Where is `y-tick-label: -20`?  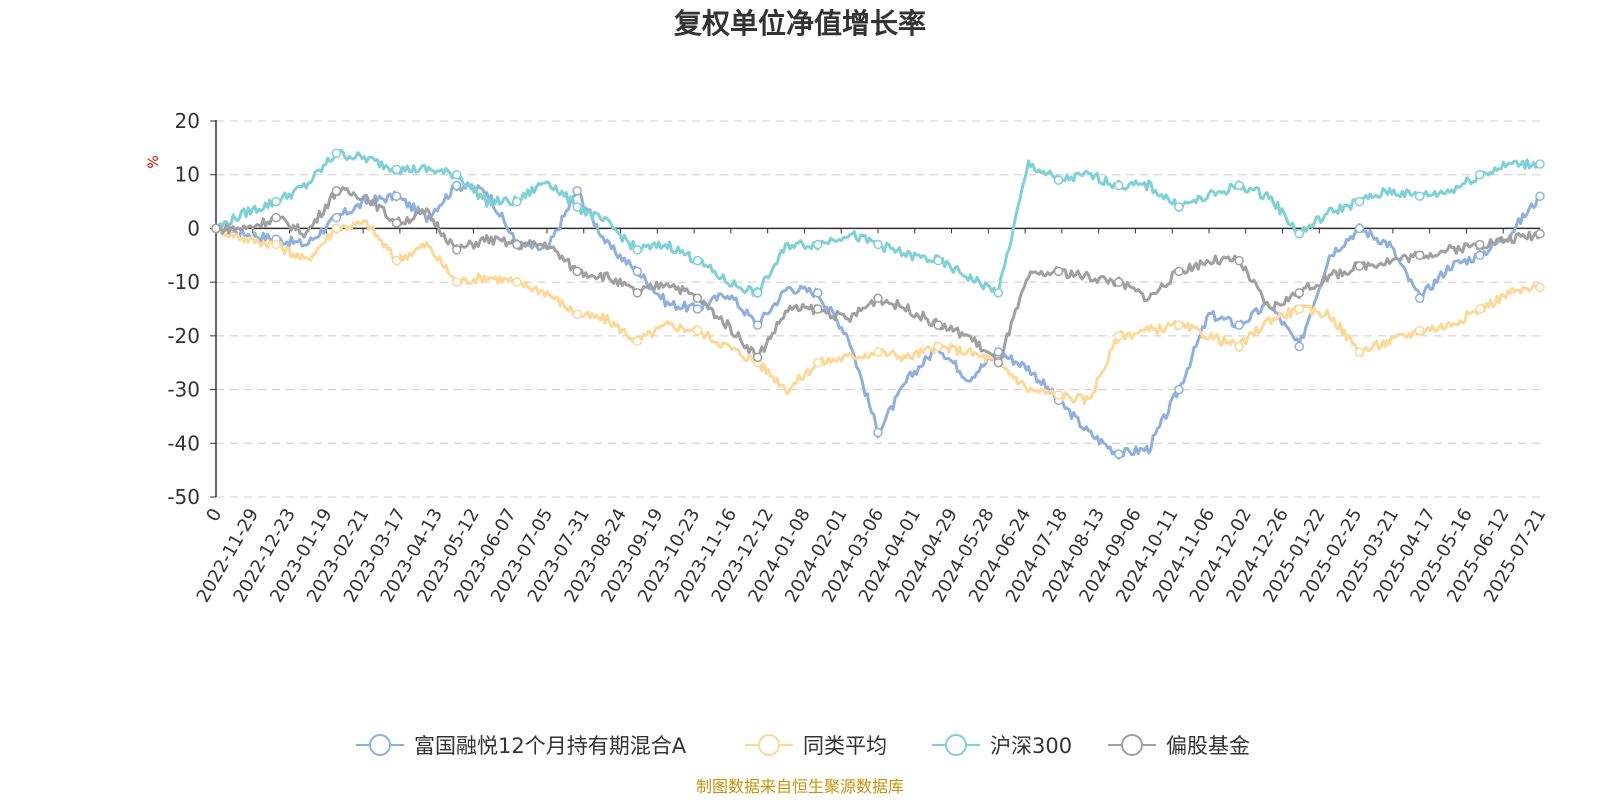
y-tick-label: -20 is located at coordinates (183, 336).